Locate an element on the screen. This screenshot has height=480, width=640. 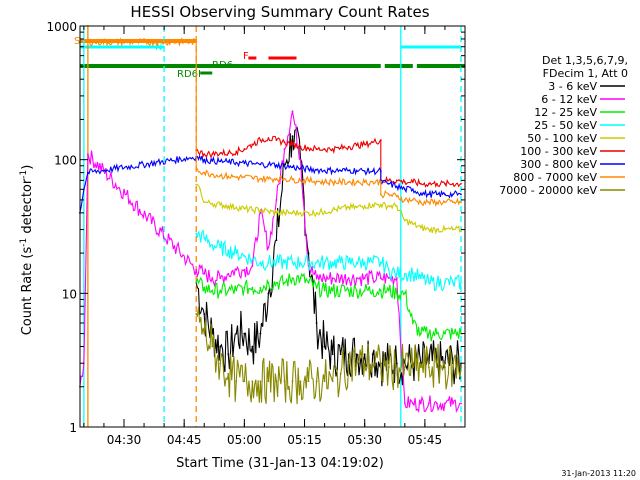
x-tick-label: 05:00 is located at coordinates (244, 440).